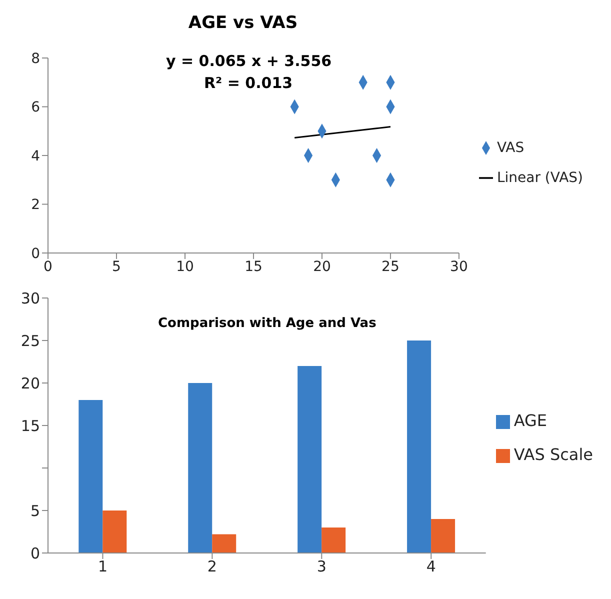 This screenshot has width=611, height=599. I want to click on y-tick-label: 6, so click(35, 108).